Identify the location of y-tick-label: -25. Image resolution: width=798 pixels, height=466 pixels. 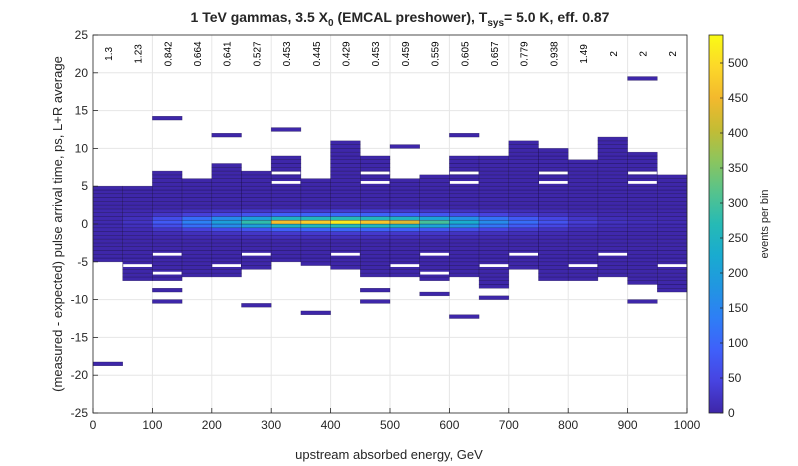
(80, 413).